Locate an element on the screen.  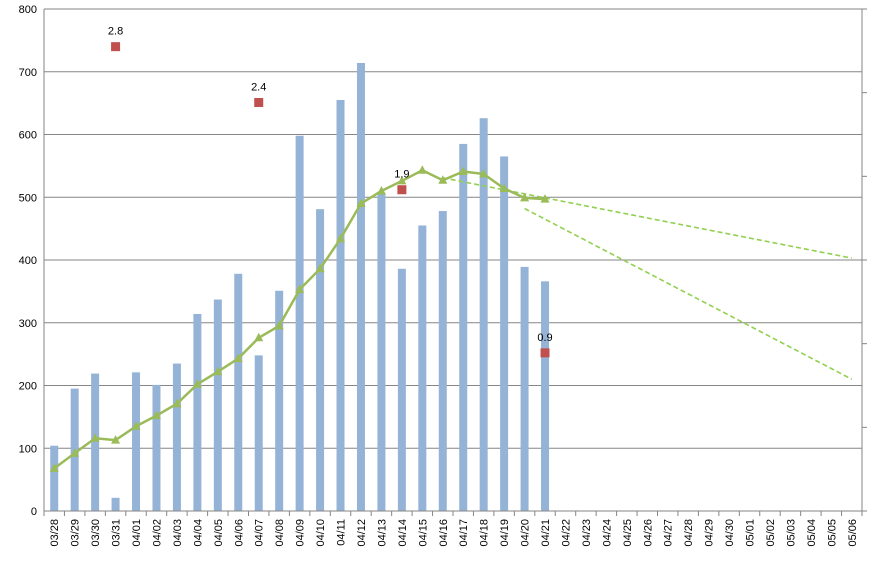
x-tick-label: 04/25 is located at coordinates (628, 533).